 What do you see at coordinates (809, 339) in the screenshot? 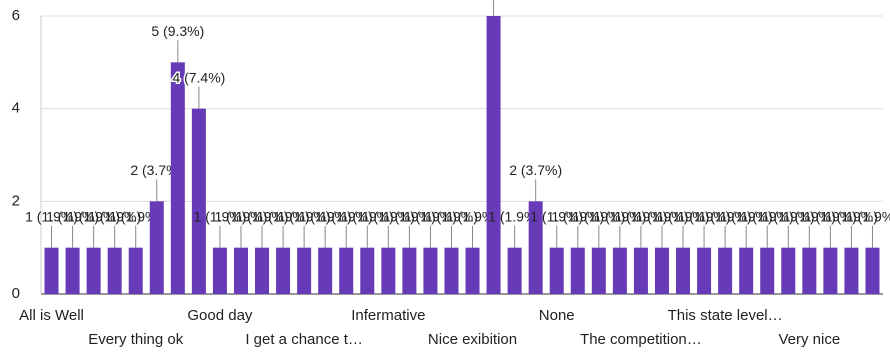
I see `x-tick-label: Very nice` at bounding box center [809, 339].